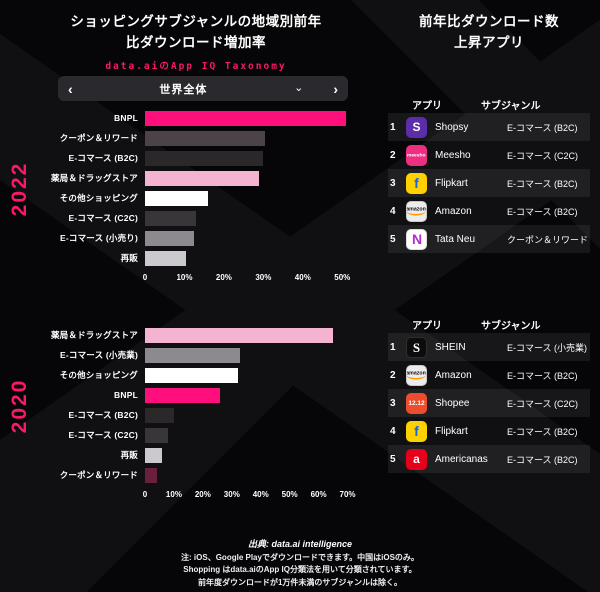 The height and width of the screenshot is (592, 600). What do you see at coordinates (393, 347) in the screenshot?
I see `rank-number: 1` at bounding box center [393, 347].